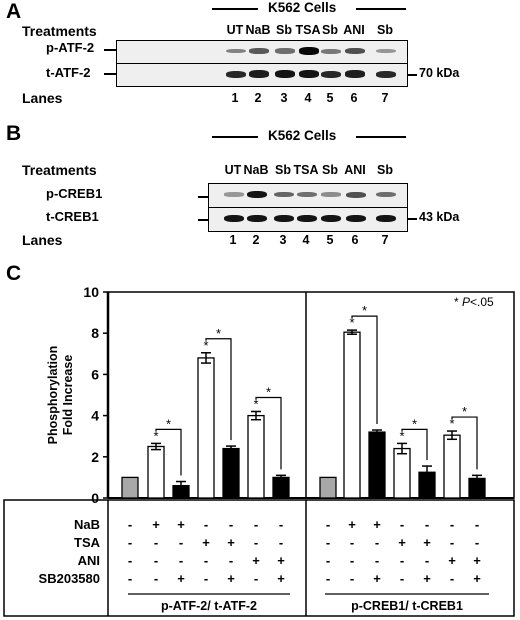 The width and height of the screenshot is (520, 620). I want to click on significance-annotation: * P<.05, so click(474, 302).